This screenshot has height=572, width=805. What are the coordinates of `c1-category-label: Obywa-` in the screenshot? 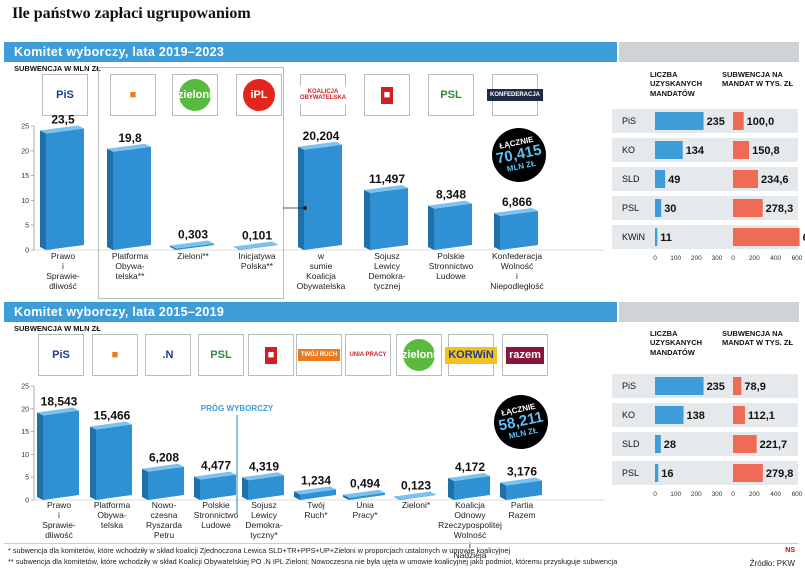 It's located at (129, 266).